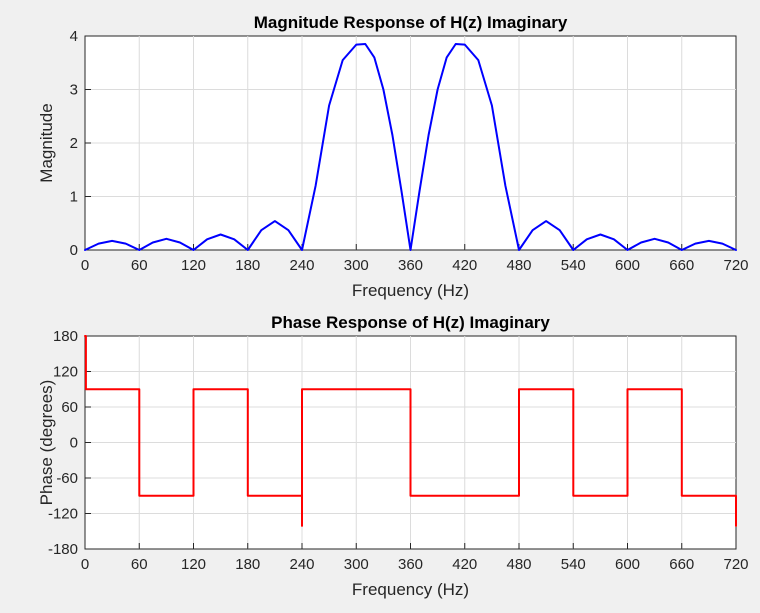  What do you see at coordinates (69, 407) in the screenshot?
I see `phase-y-tick-label: 60` at bounding box center [69, 407].